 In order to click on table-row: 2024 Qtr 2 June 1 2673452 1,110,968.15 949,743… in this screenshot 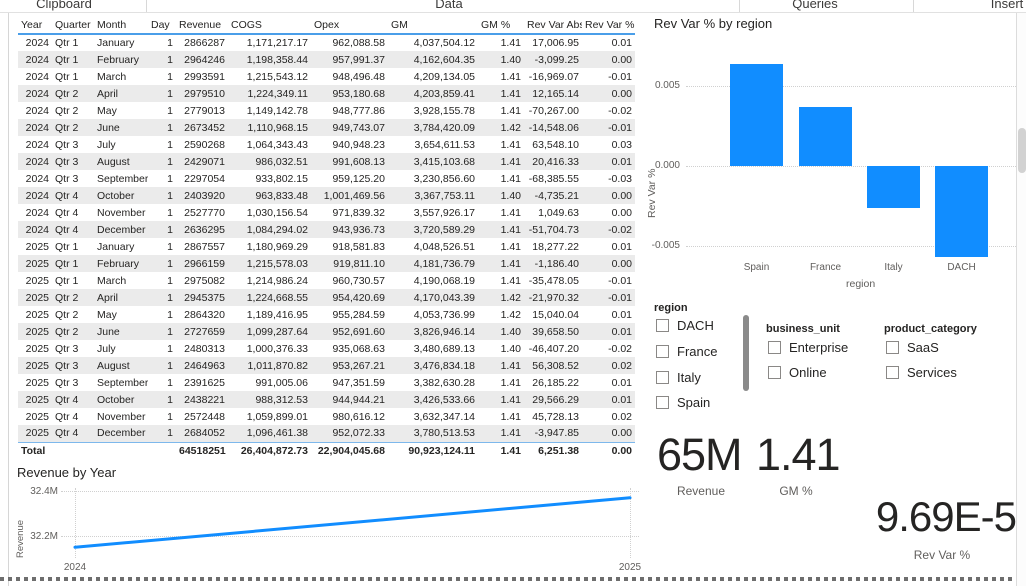, I will do `click(326, 127)`.